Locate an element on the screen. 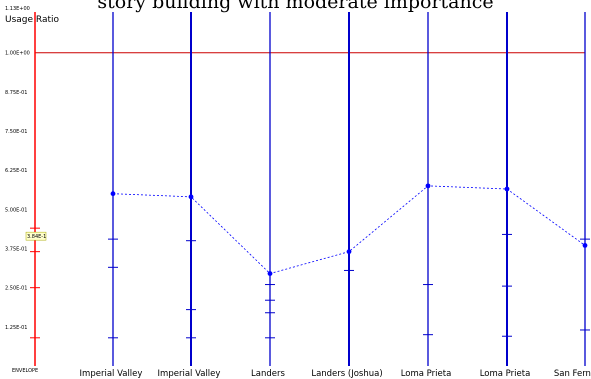 This screenshot has height=379, width=591. y-tick-label: 1.25E-01 is located at coordinates (16, 328).